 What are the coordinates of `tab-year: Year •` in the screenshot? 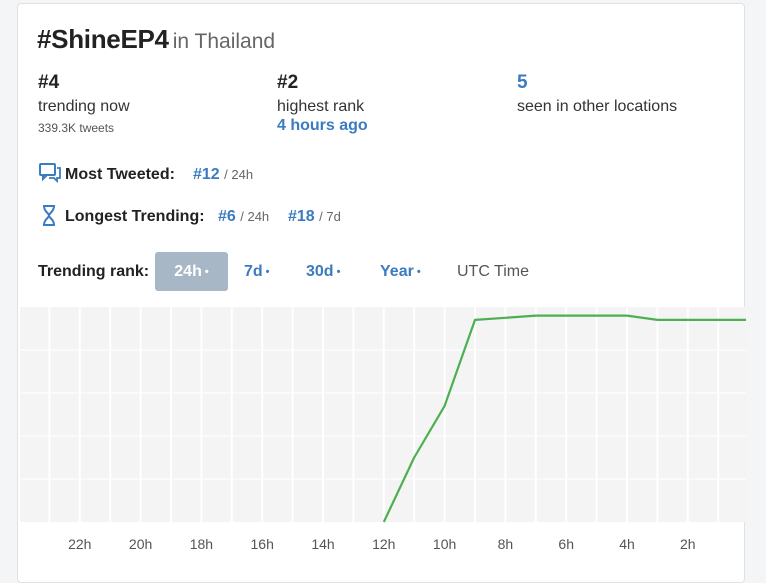 It's located at (400, 271).